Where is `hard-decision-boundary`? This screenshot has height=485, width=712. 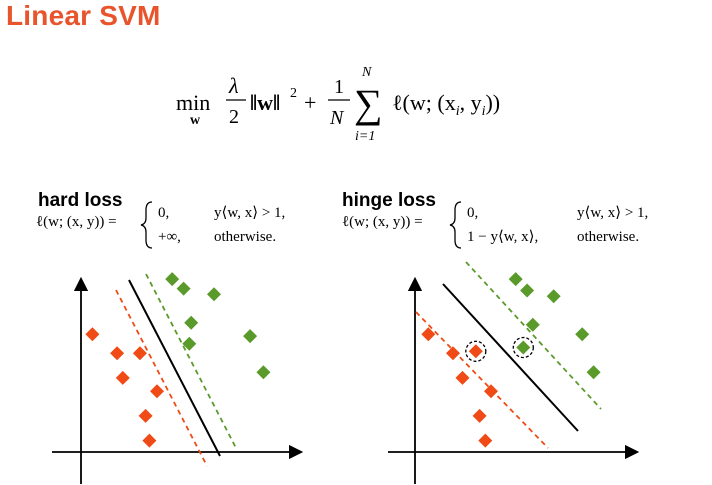
hard-decision-boundary is located at coordinates (174, 368).